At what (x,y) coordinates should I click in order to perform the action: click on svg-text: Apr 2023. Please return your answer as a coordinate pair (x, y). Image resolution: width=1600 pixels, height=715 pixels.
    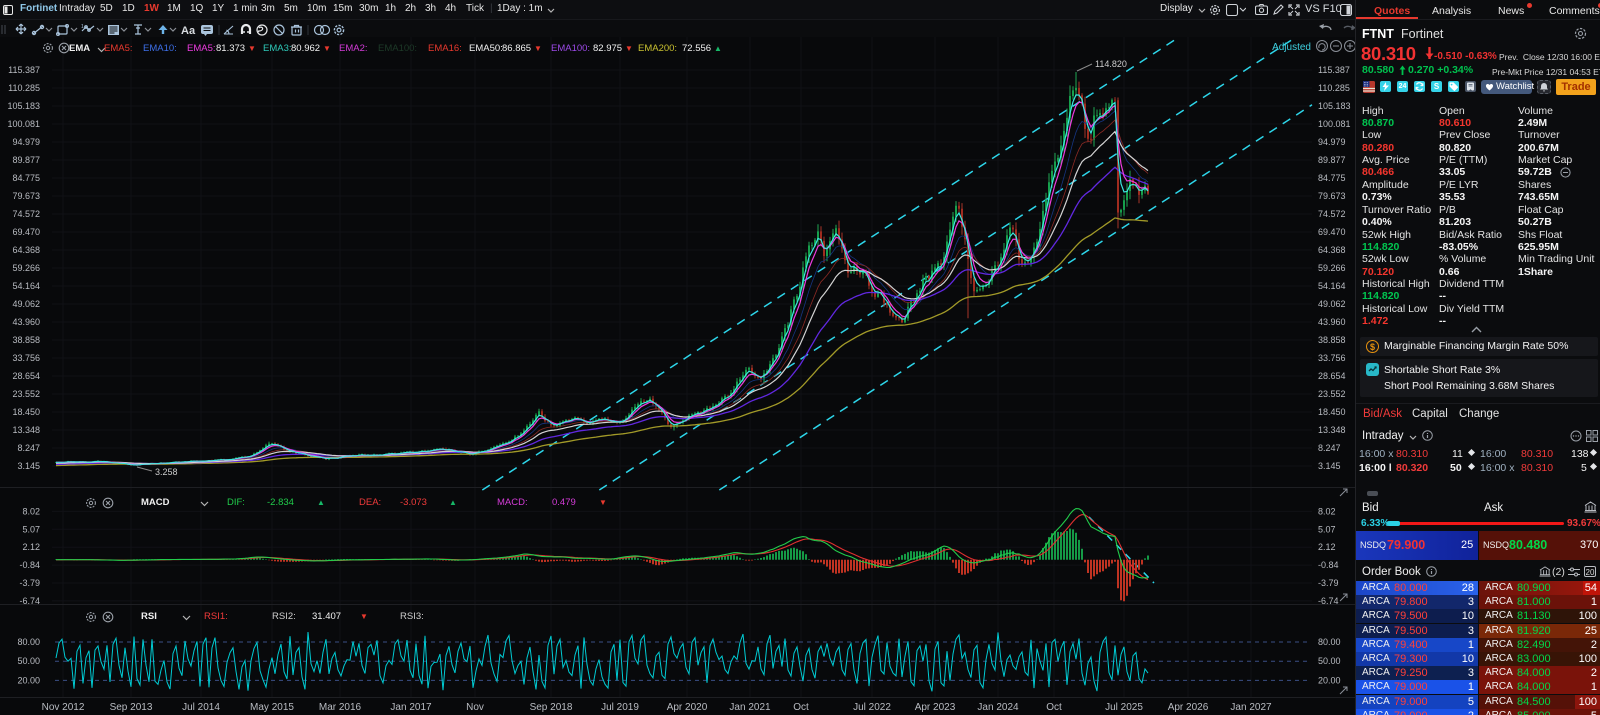
    Looking at the image, I should click on (935, 707).